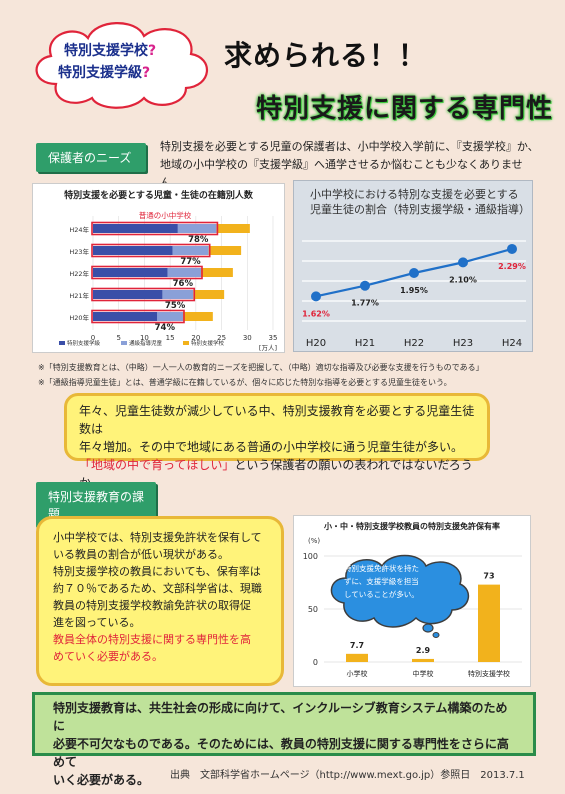  What do you see at coordinates (414, 343) in the screenshot?
I see `chart2-xtick-label: H22` at bounding box center [414, 343].